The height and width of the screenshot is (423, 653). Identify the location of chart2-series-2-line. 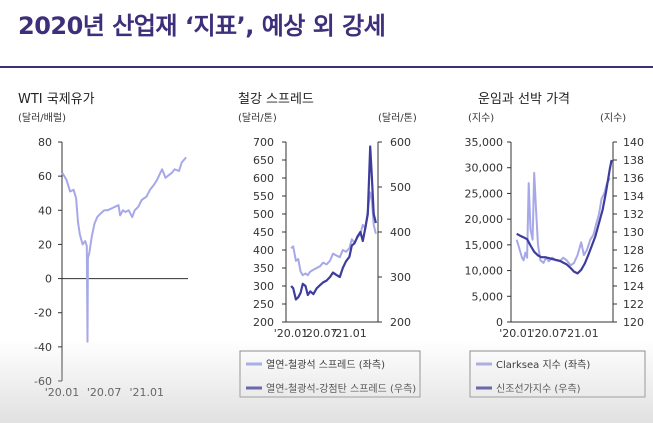
(333, 223).